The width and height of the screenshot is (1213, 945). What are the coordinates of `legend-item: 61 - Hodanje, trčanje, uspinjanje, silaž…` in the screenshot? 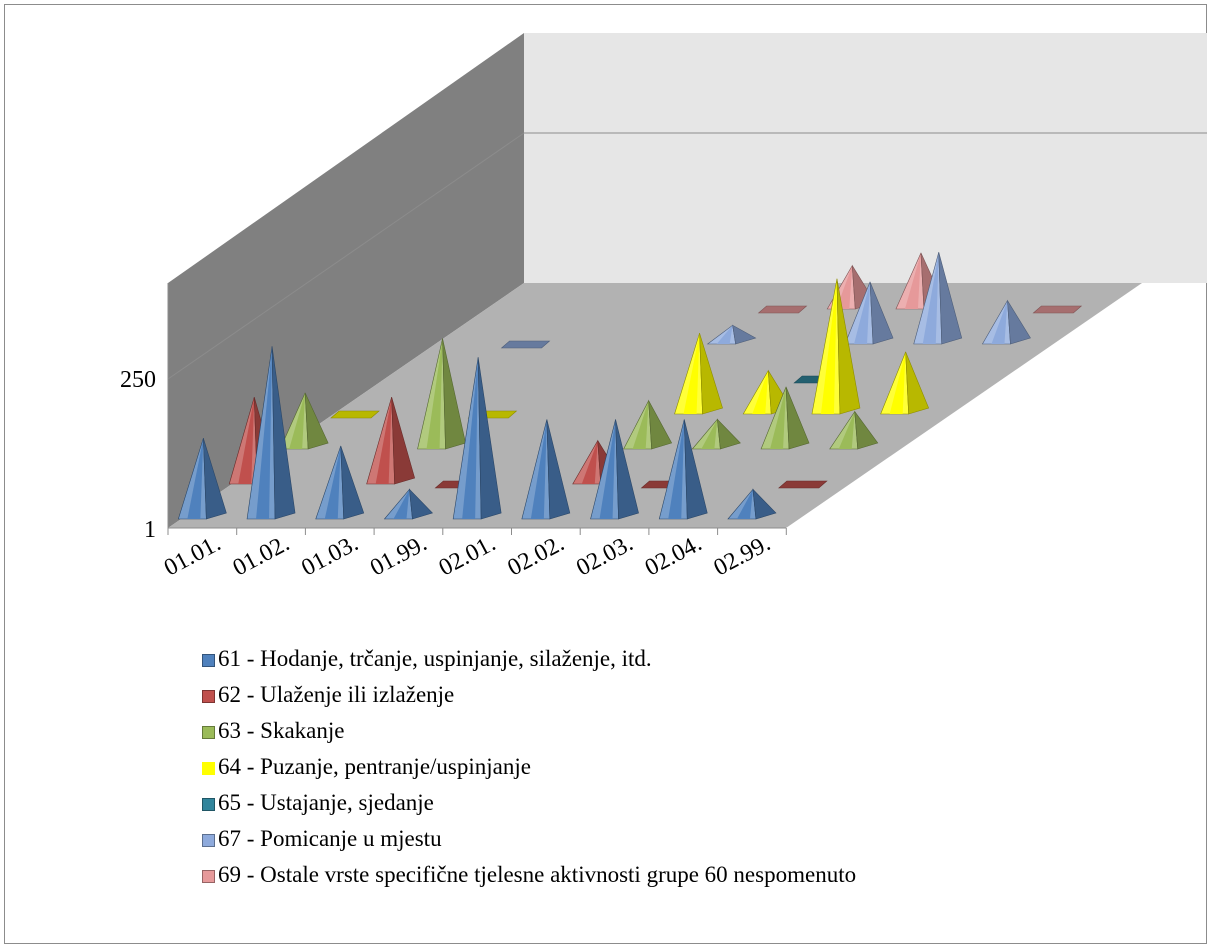 It's located at (529, 659).